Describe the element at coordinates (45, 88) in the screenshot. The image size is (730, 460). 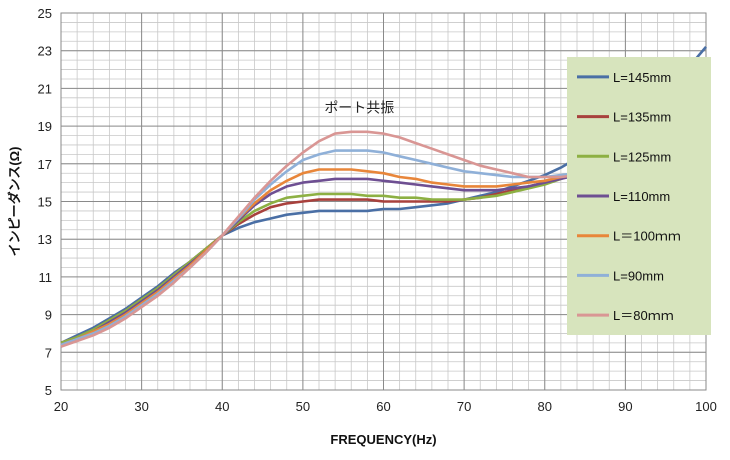
I see `y-tick-label: 21` at that location.